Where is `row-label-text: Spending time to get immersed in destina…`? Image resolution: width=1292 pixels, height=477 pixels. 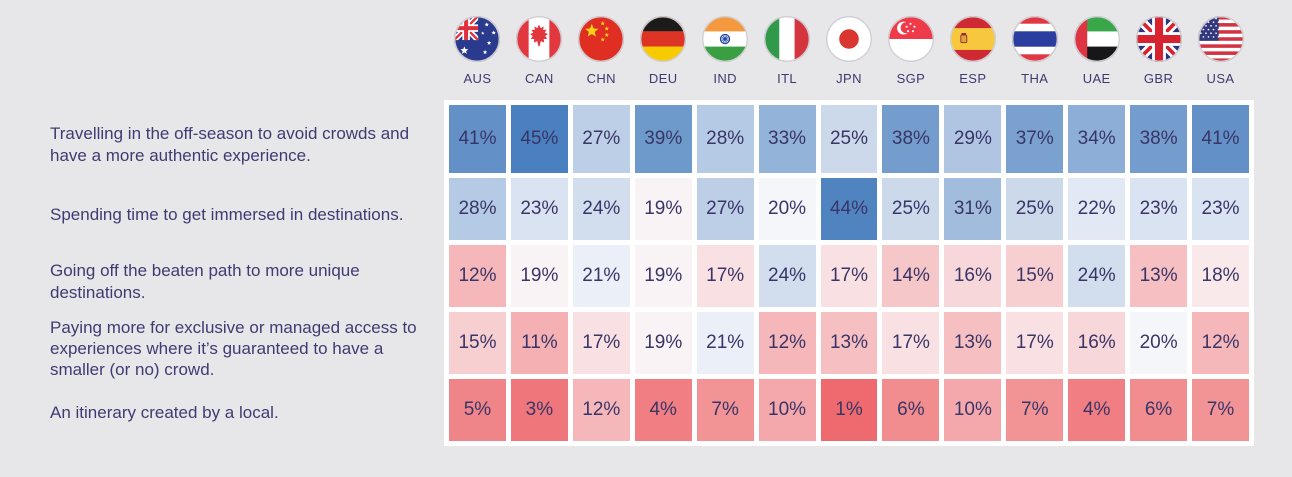
row-label-text: Spending time to get immersed in destina… is located at coordinates (227, 214).